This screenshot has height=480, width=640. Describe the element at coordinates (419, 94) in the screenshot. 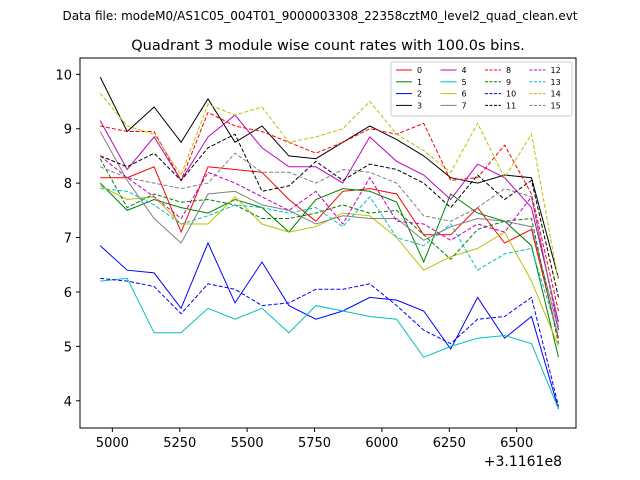

I see `legend-label-2: 2` at that location.